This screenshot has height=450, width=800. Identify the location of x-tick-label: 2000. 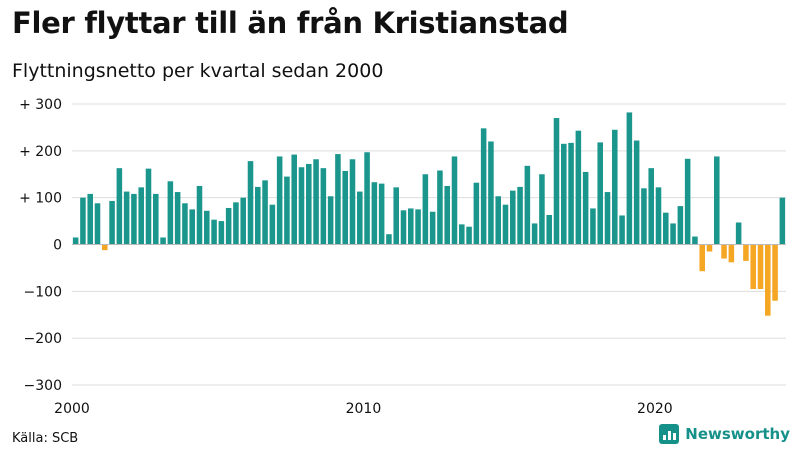
(72, 409).